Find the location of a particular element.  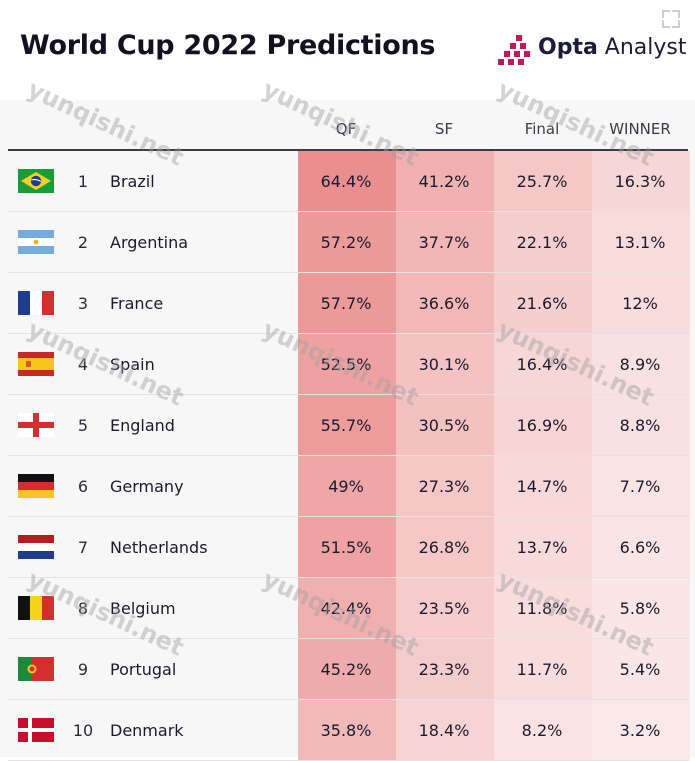

value-label: 37.7% is located at coordinates (444, 242).